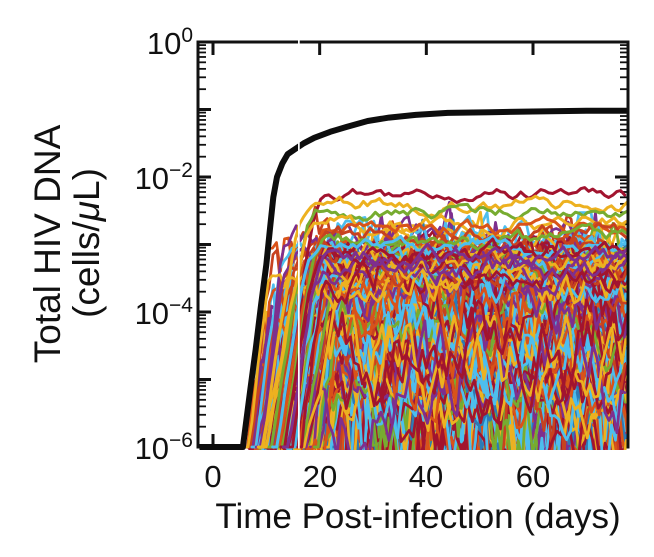 The width and height of the screenshot is (654, 557). Describe the element at coordinates (164, 312) in the screenshot. I see `y-tick-label-2: 10⁻⁴` at that location.